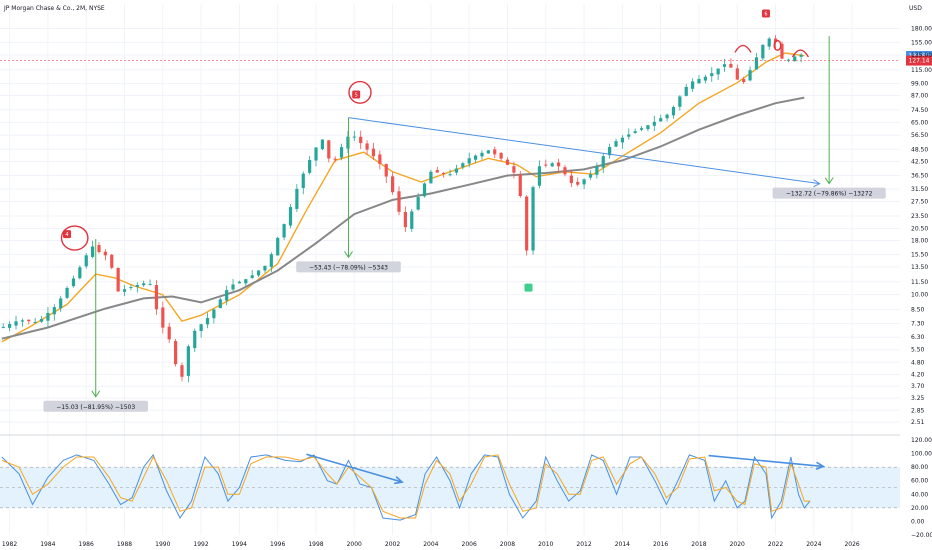 This screenshot has height=550, width=932. Describe the element at coordinates (829, 194) in the screenshot. I see `measure-label: −132.72 (−79.86%) −13272` at that location.